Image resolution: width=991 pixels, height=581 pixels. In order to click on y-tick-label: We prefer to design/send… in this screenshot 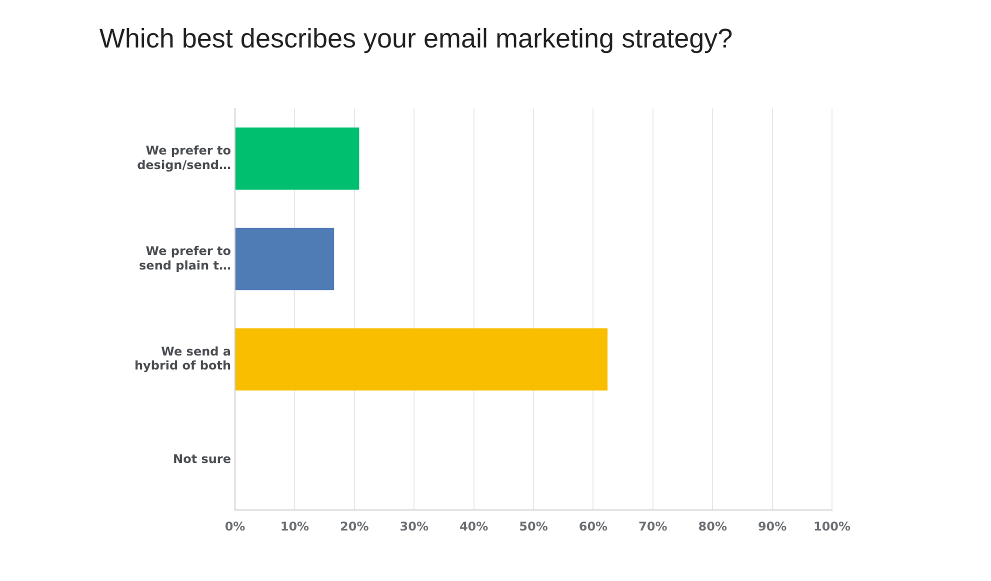, I will do `click(184, 158)`.